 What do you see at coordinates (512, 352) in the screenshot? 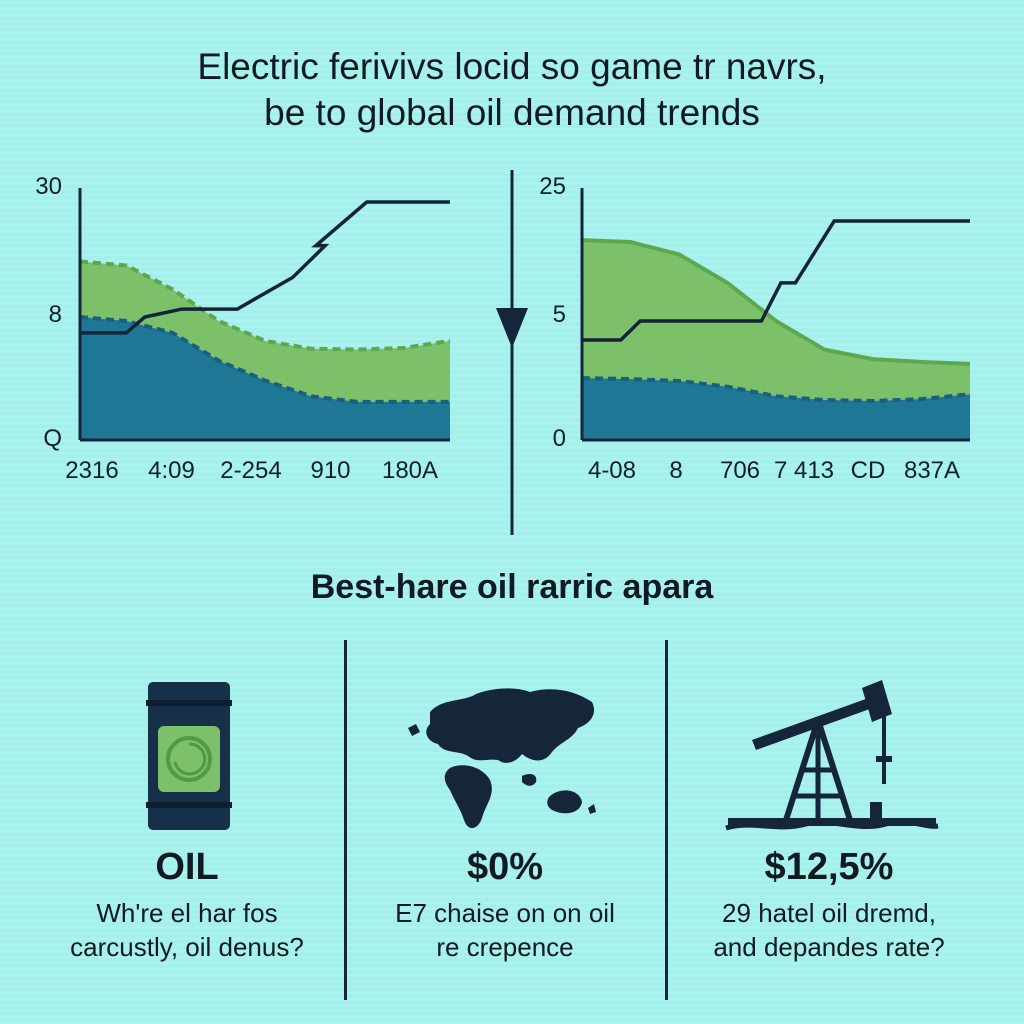
I see `down-arrow-divider-icon` at bounding box center [512, 352].